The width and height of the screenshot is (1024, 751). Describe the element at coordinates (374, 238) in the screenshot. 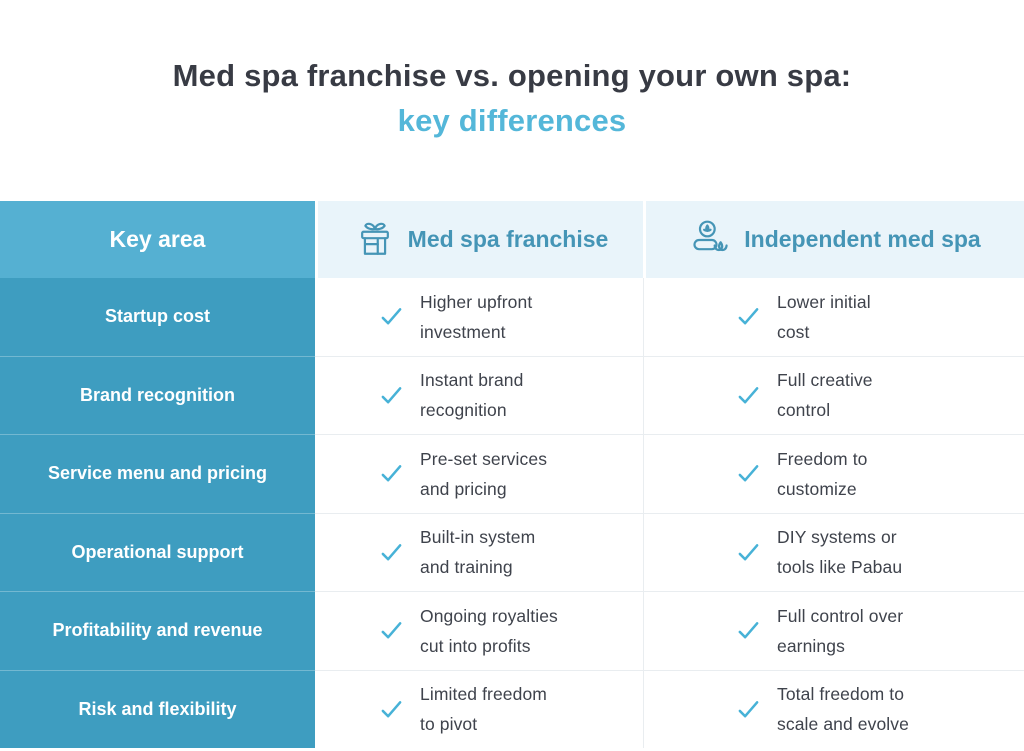

I see `gift-storefront-icon` at that location.